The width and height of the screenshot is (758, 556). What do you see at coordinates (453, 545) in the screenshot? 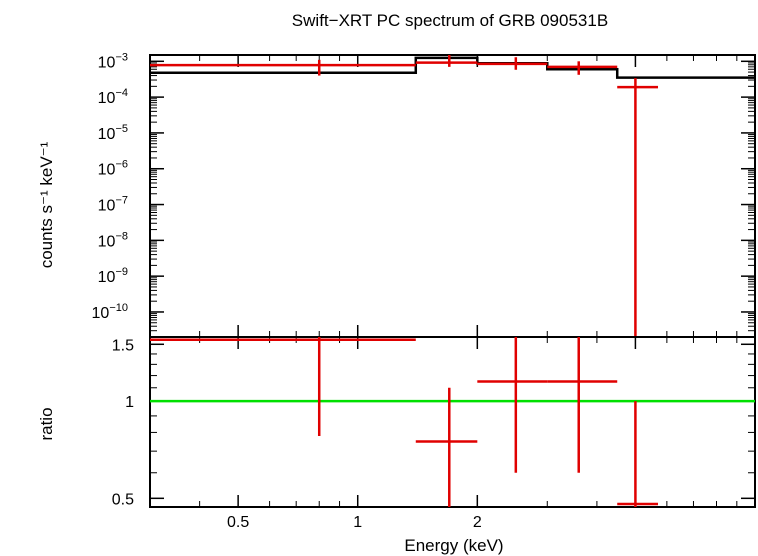
I see `x-axis-label: Energy (keV)` at bounding box center [453, 545].